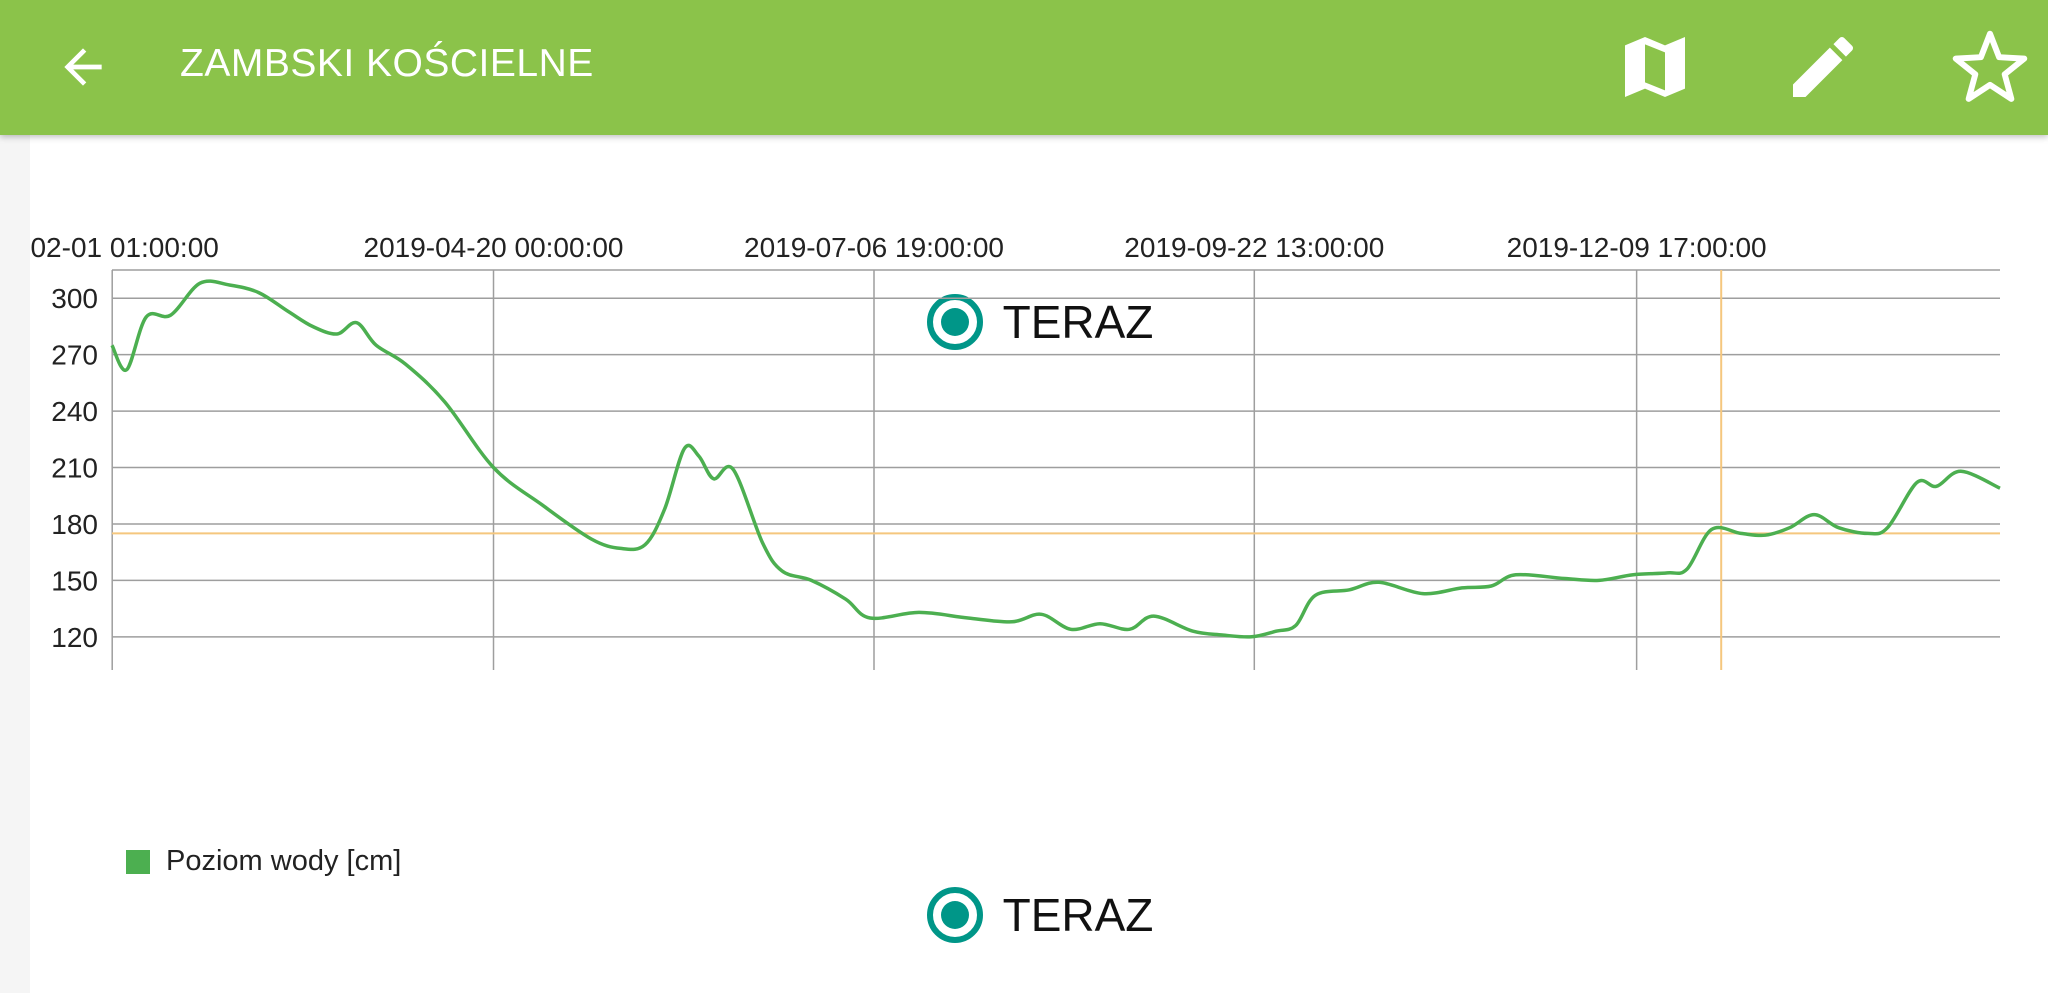 This screenshot has height=993, width=2048. Describe the element at coordinates (74, 298) in the screenshot. I see `y-tick-label: 300` at that location.